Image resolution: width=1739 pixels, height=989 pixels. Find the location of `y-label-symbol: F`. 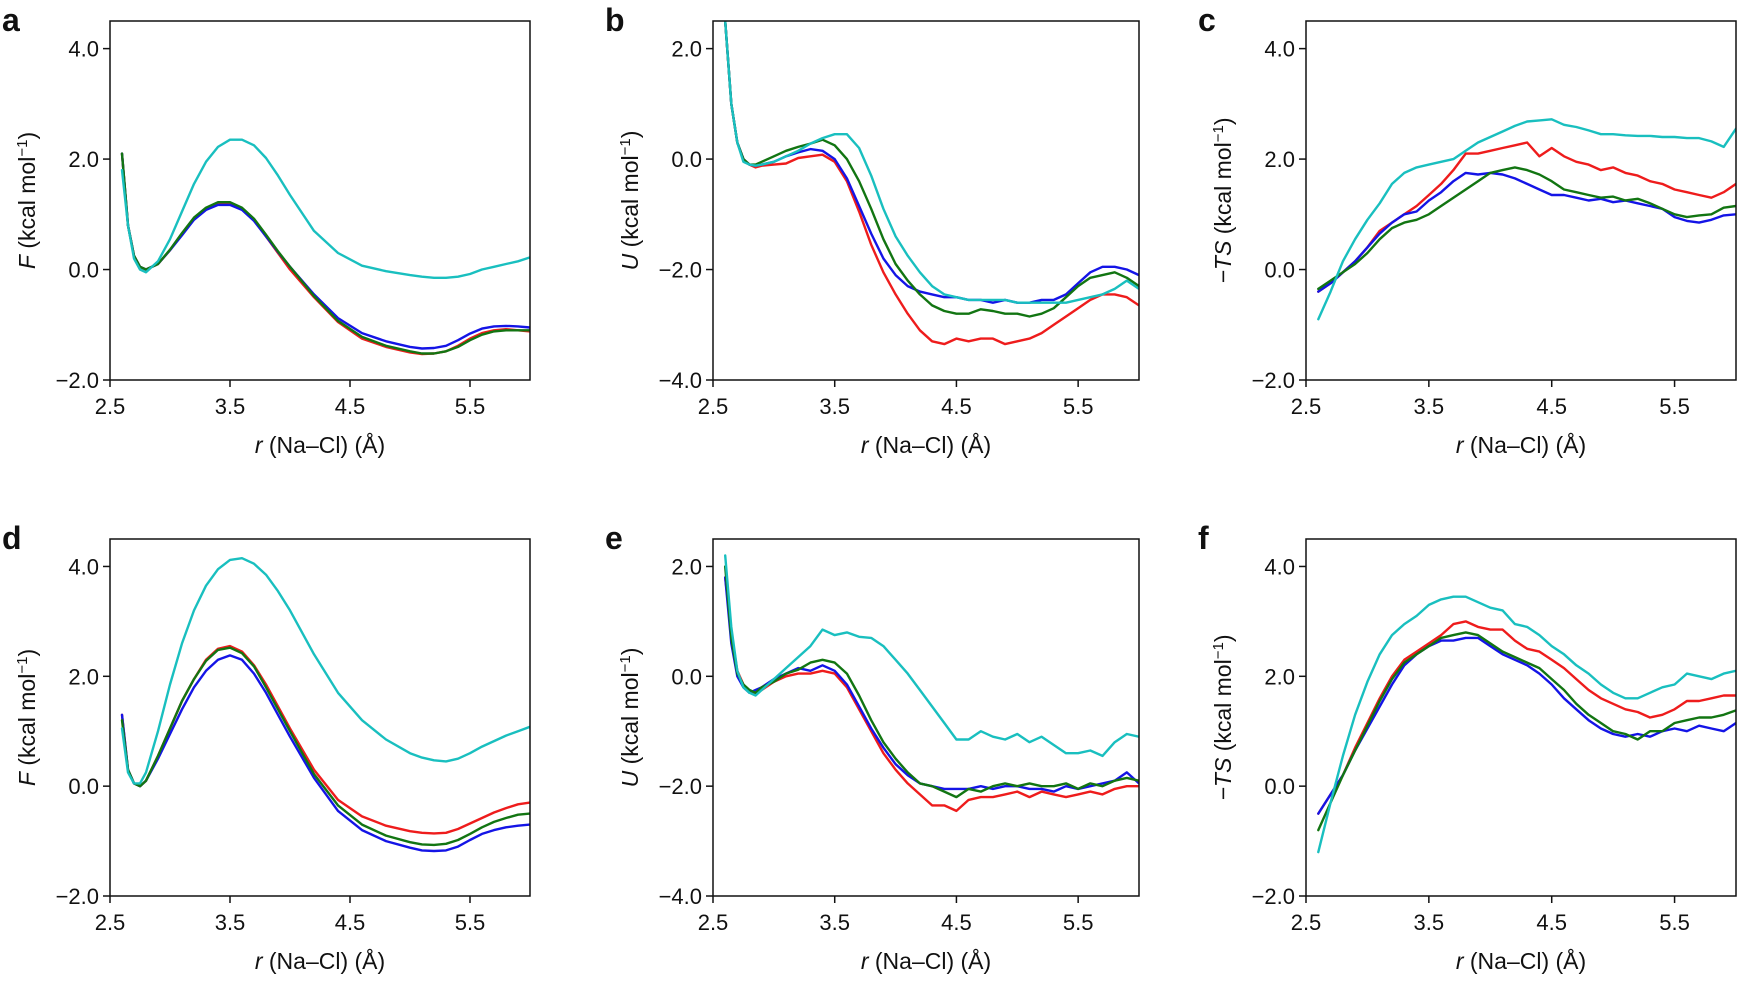

y-label-symbol: F is located at coordinates (27, 261).